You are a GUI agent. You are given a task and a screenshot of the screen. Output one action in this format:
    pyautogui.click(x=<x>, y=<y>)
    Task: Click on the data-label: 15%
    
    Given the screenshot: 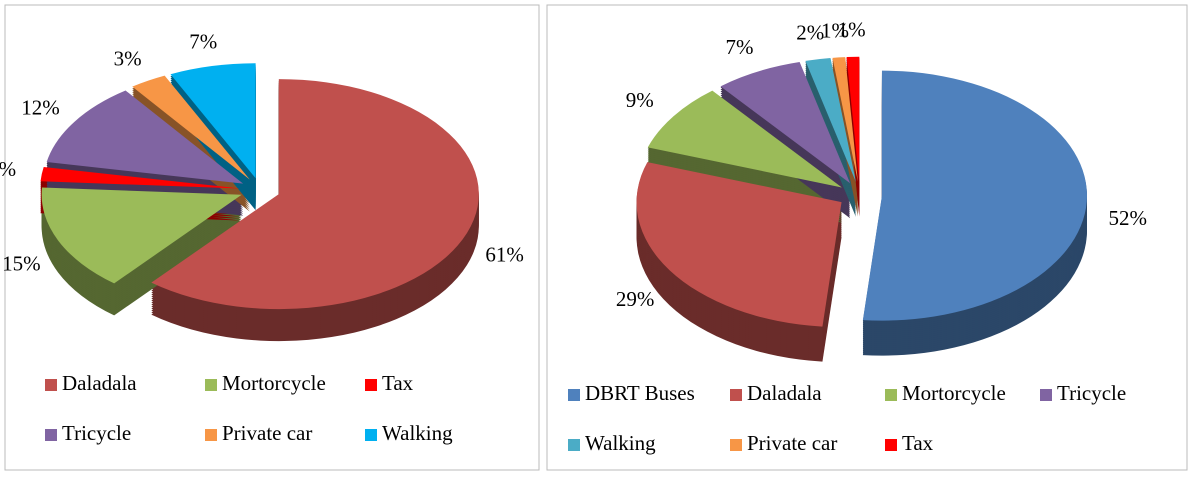 What is the action you would take?
    pyautogui.click(x=21, y=263)
    